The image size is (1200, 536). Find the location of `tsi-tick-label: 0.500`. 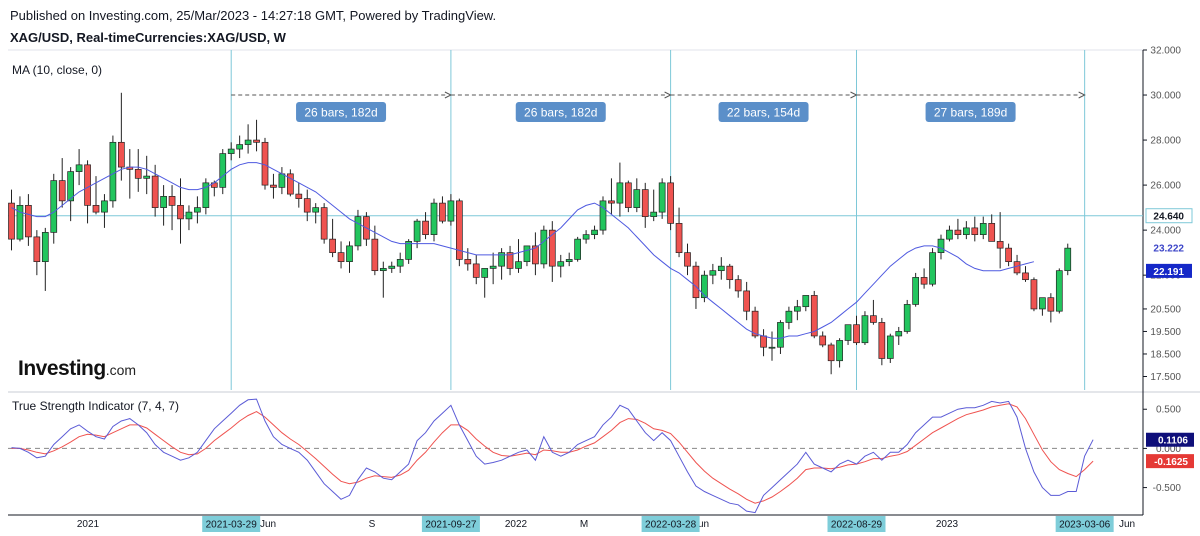

tsi-tick-label: 0.500 is located at coordinates (1168, 410).